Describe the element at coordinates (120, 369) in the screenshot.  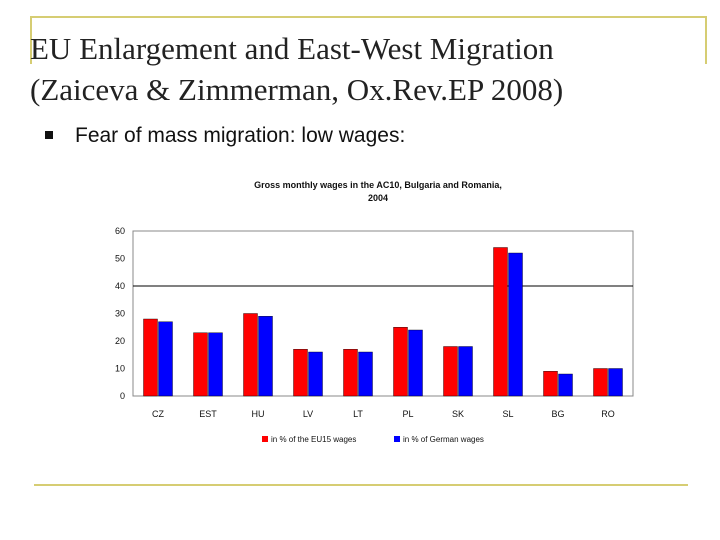
I see `y-tick-label: 10` at that location.